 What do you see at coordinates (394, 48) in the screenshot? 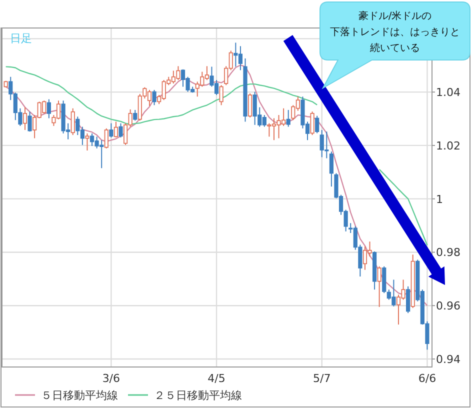
I see `annotation: 続いている` at bounding box center [394, 48].